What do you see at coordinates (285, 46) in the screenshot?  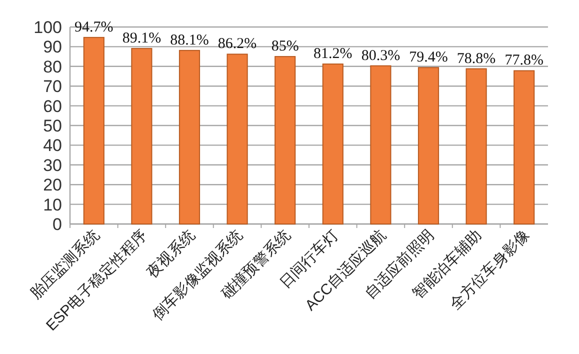 I see `data-label: 85%` at bounding box center [285, 46].